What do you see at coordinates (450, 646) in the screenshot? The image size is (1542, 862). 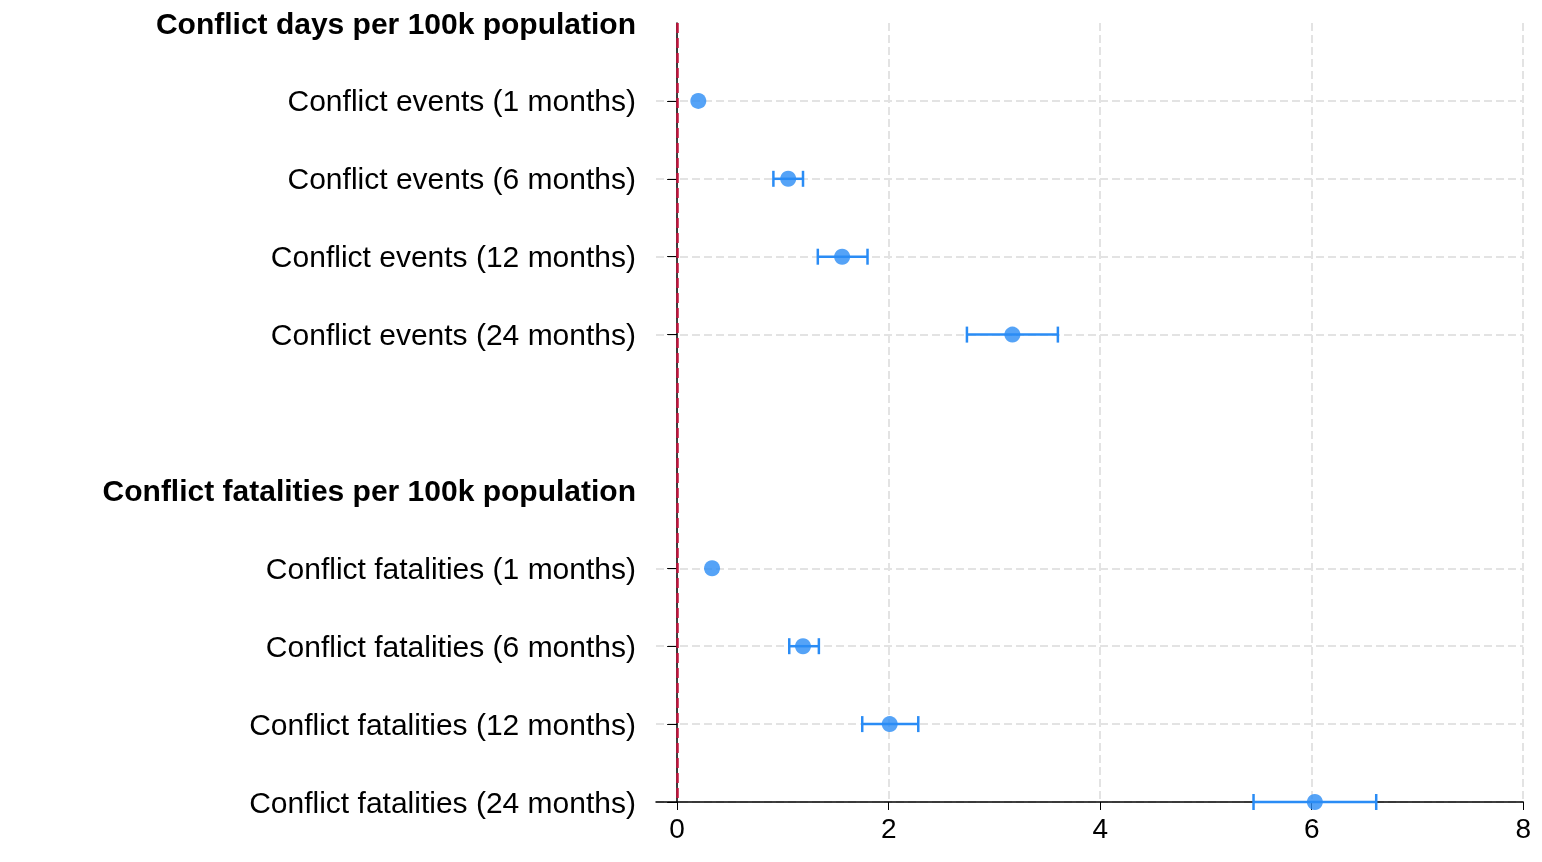 I see `y-tick-label: Conflict fatalities (6 months)` at bounding box center [450, 646].